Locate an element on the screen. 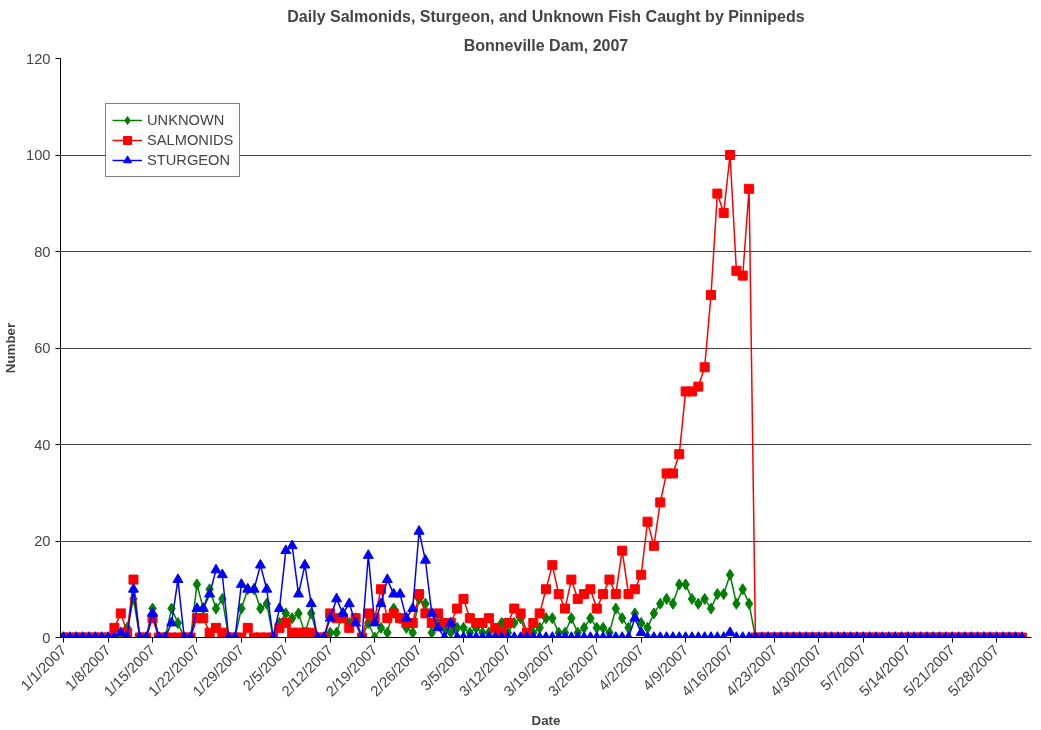  y-tick-label: 60 is located at coordinates (42, 348).